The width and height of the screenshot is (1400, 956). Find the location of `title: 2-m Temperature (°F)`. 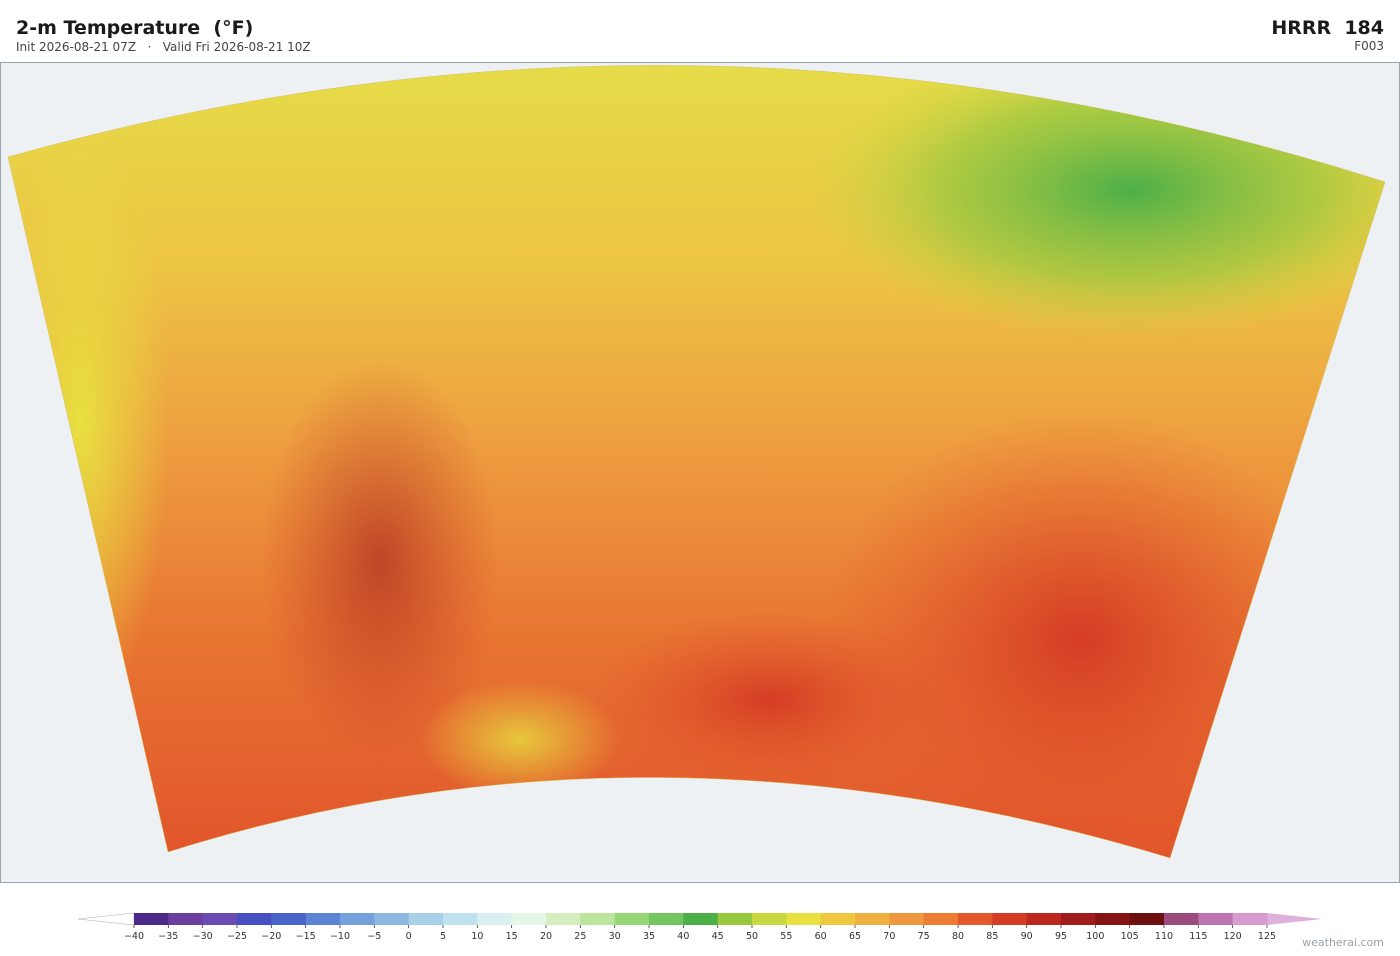

title: 2-m Temperature (°F) is located at coordinates (134, 28).